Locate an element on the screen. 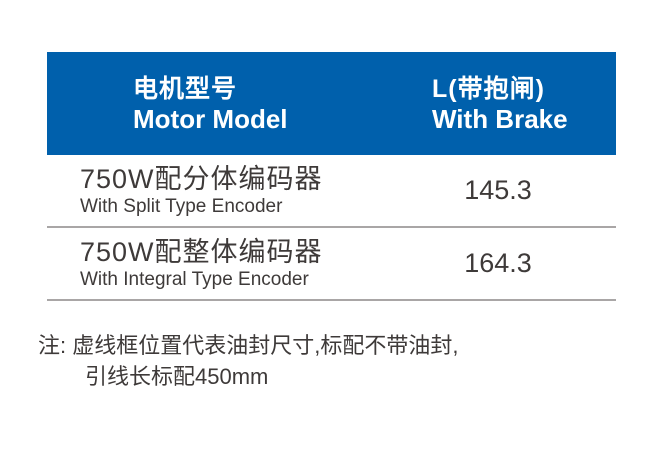 The image size is (658, 452). table-row-split-encoder: 750W配分体编码器 With Split Type Encoder 145.3 is located at coordinates (331, 191).